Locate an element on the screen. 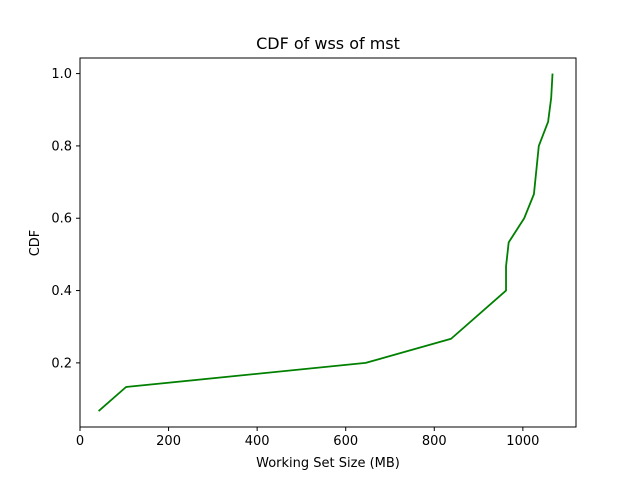  x-axis-label: Working Set Size (MB) is located at coordinates (328, 463).